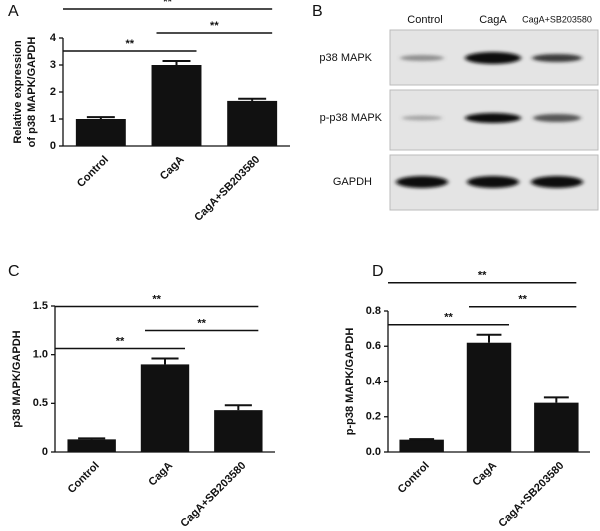 The width and height of the screenshot is (600, 531). I want to click on y-tick-label: 0.0, so click(373, 452).